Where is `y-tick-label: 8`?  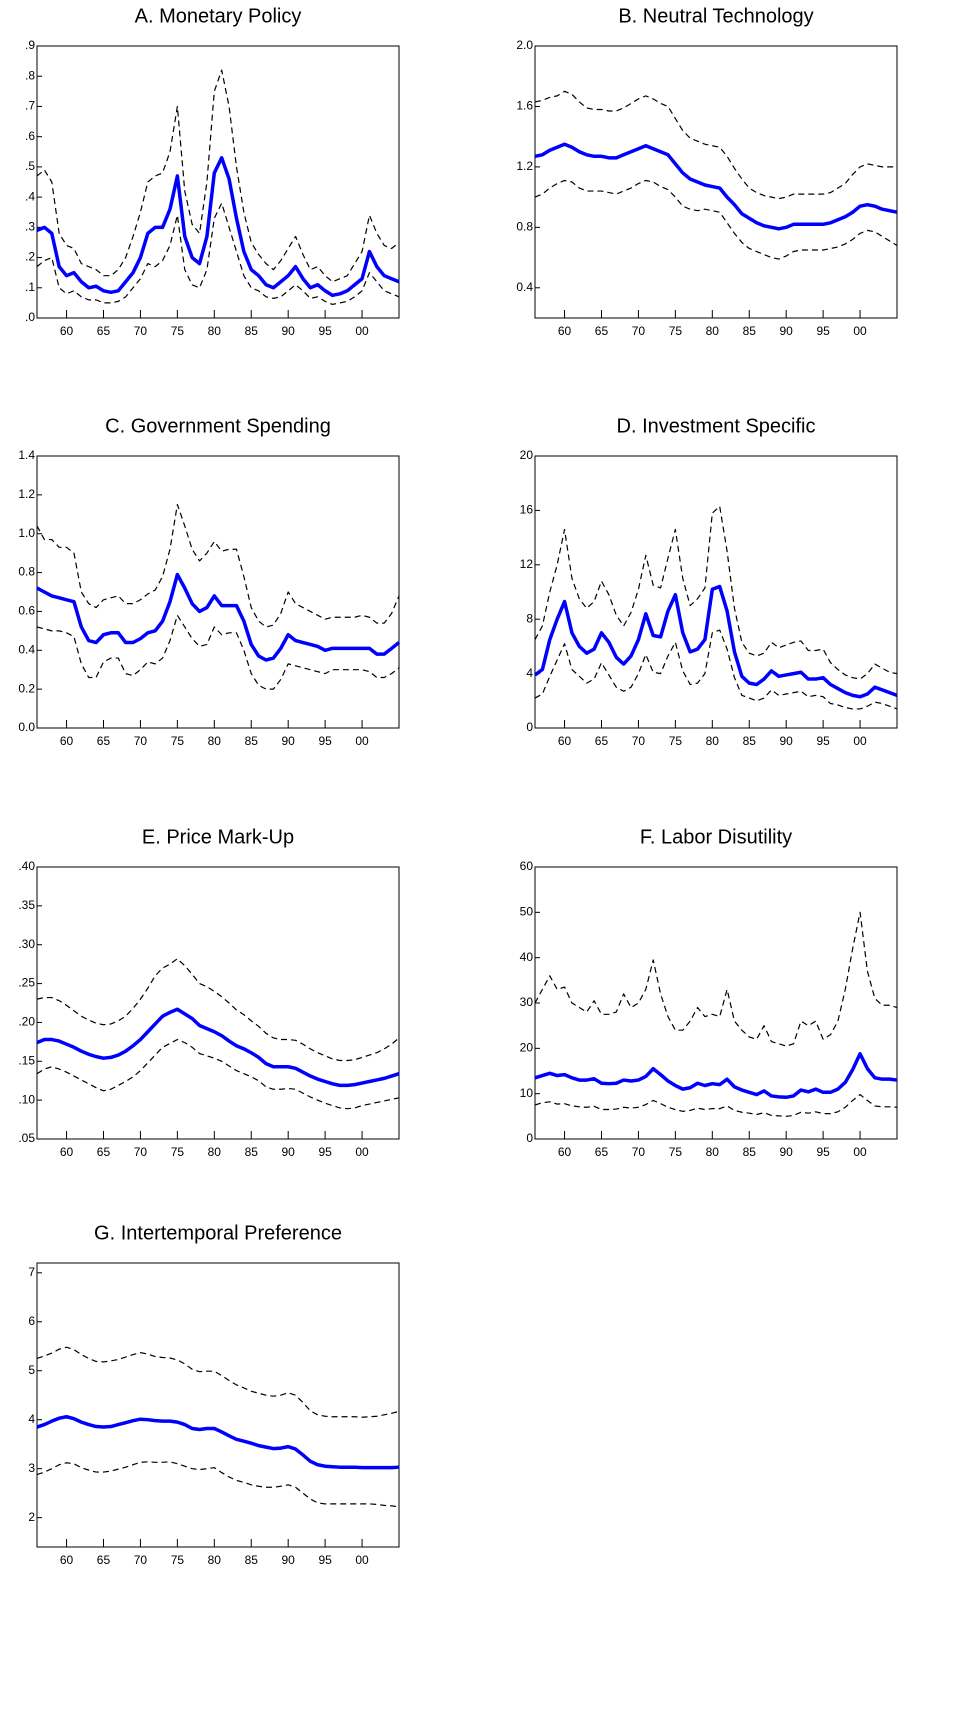 y-tick-label: 8 is located at coordinates (529, 618).